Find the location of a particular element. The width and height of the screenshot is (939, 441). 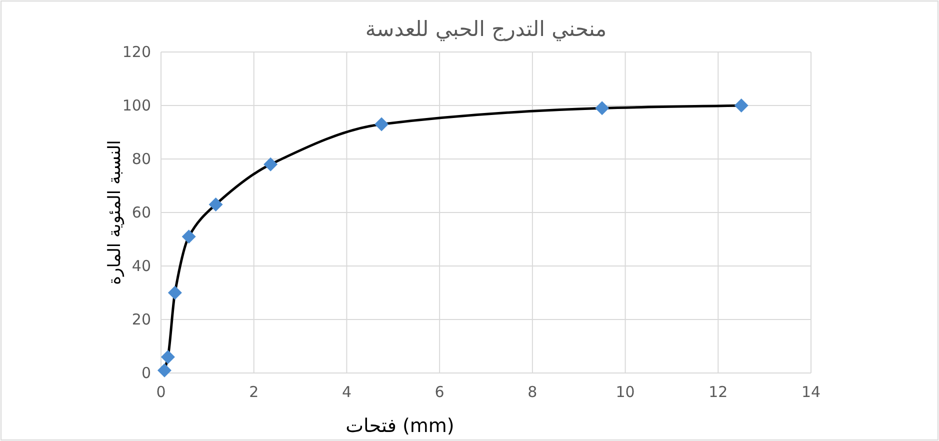

y-tick-label: 100 is located at coordinates (136, 105).